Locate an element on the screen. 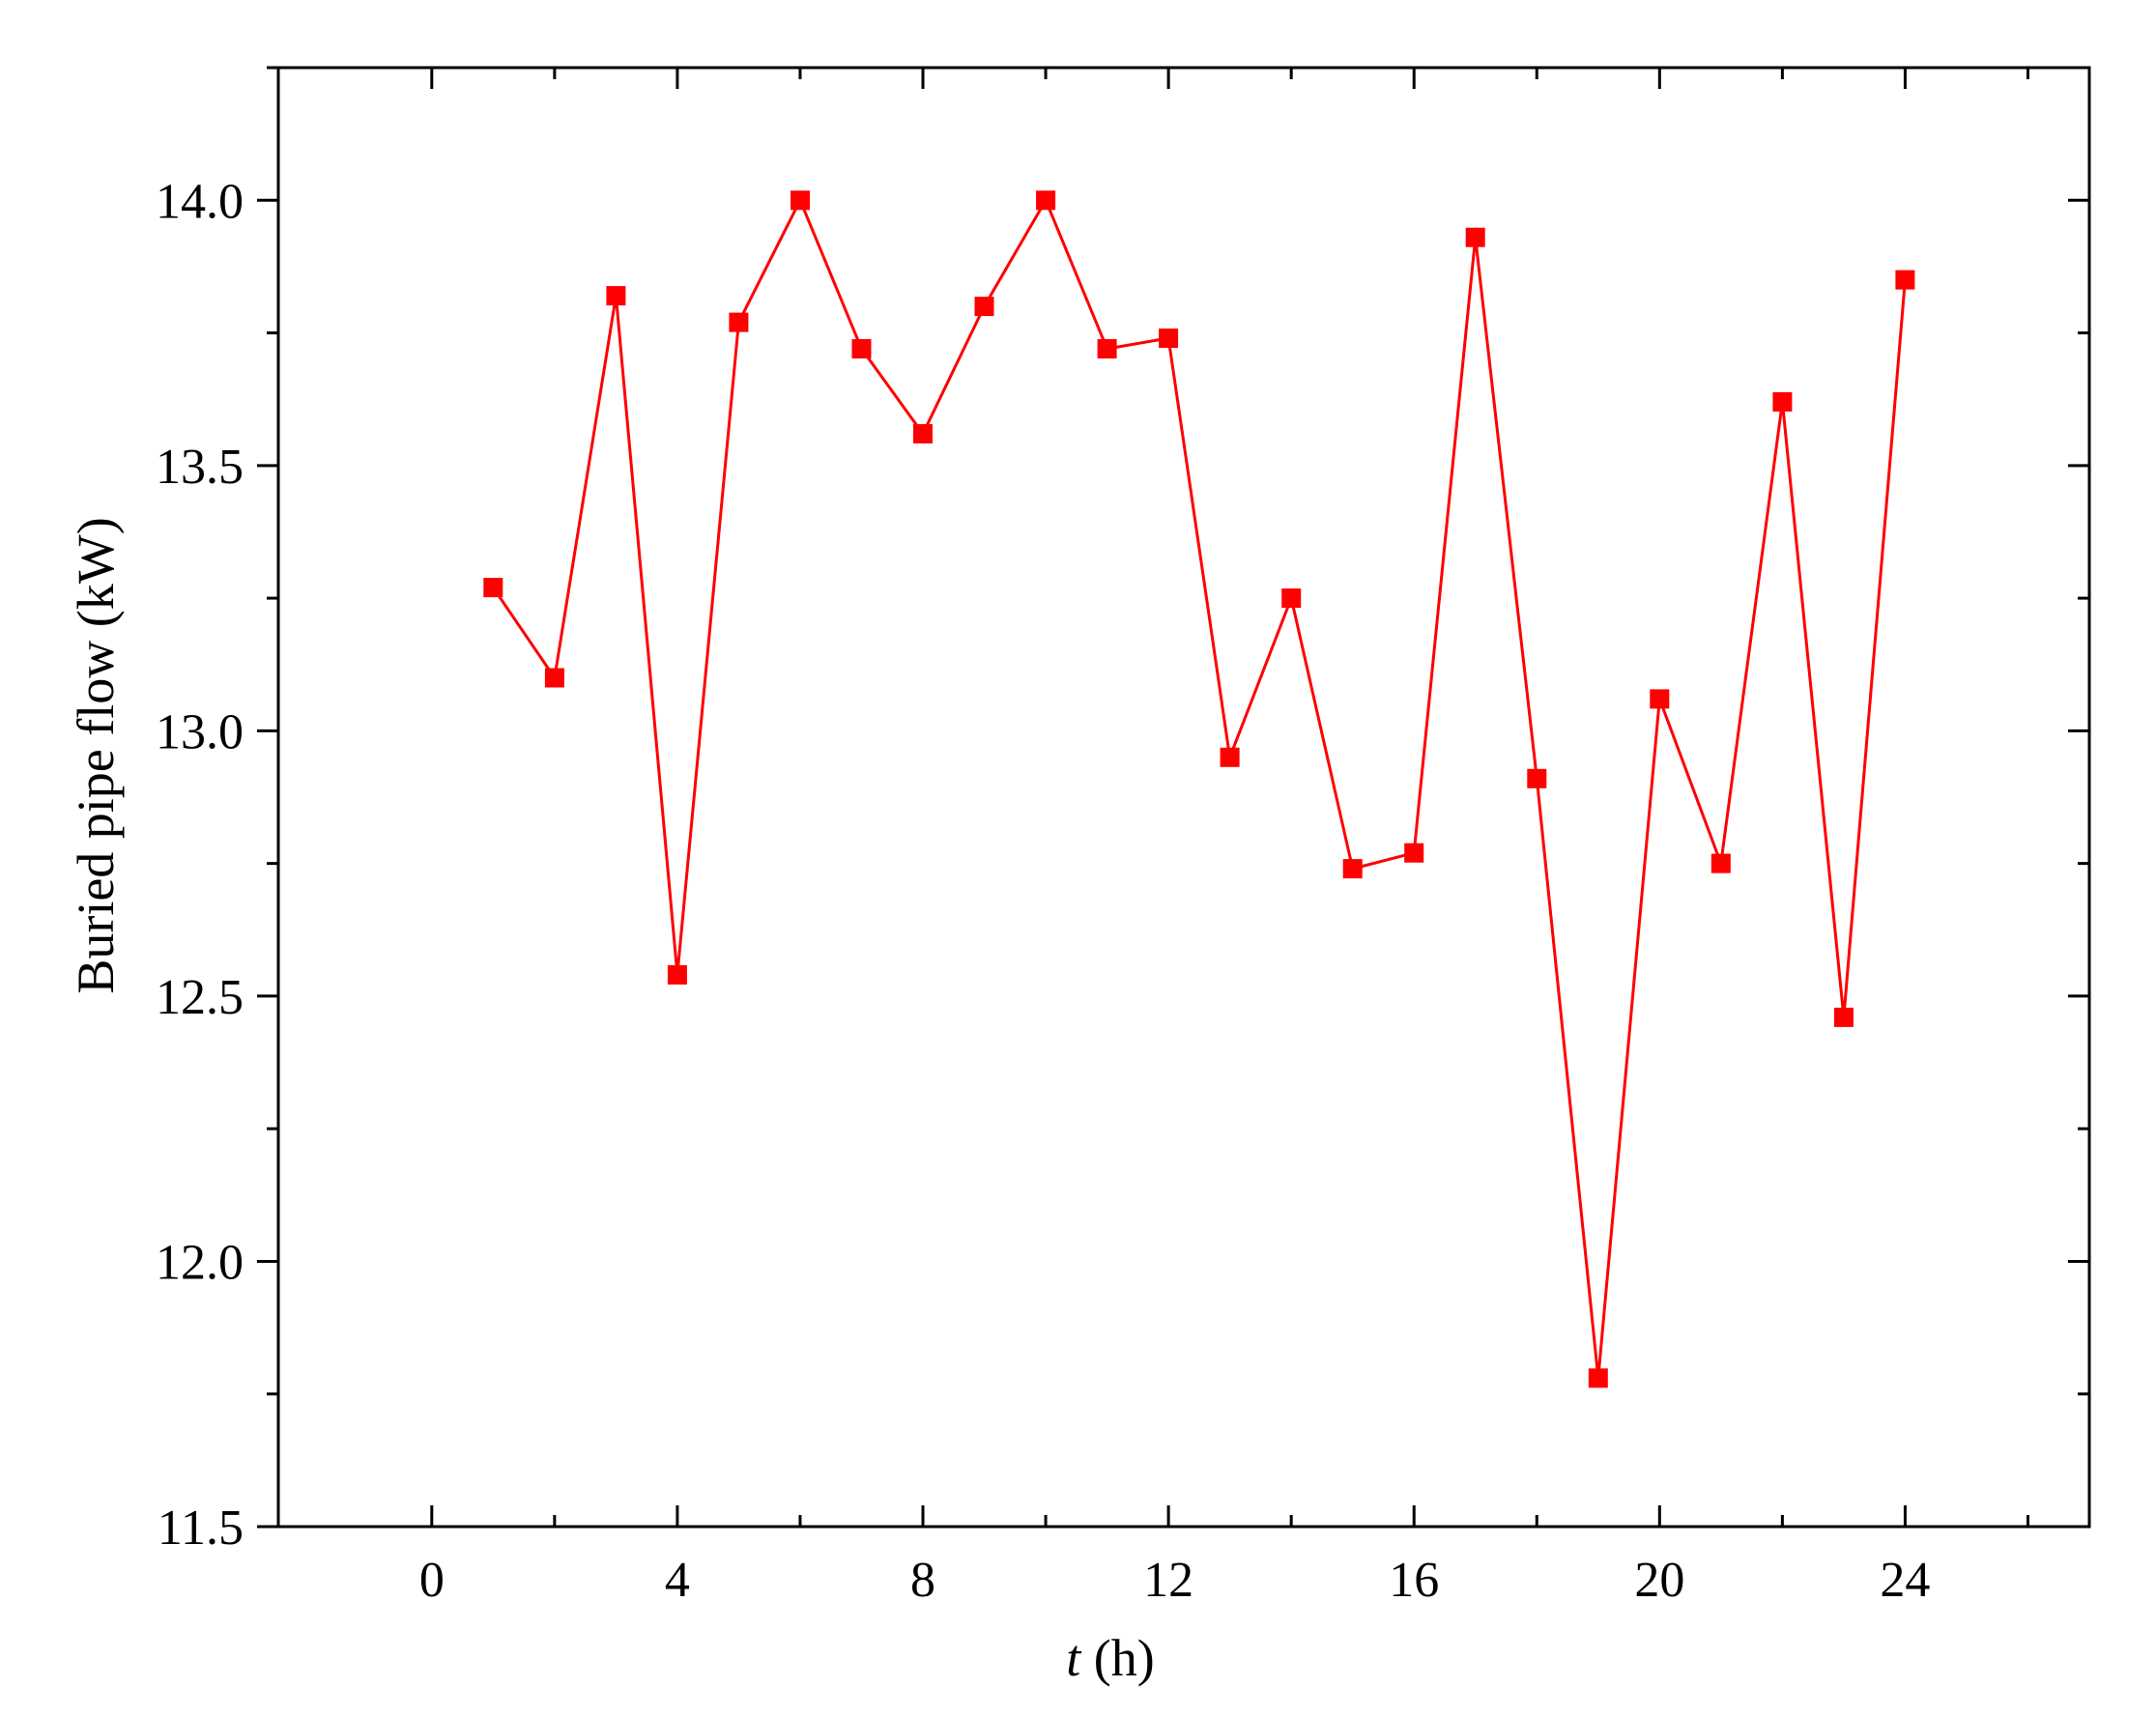 The image size is (2156, 1716). x-tick-label: 16 is located at coordinates (1414, 1581).